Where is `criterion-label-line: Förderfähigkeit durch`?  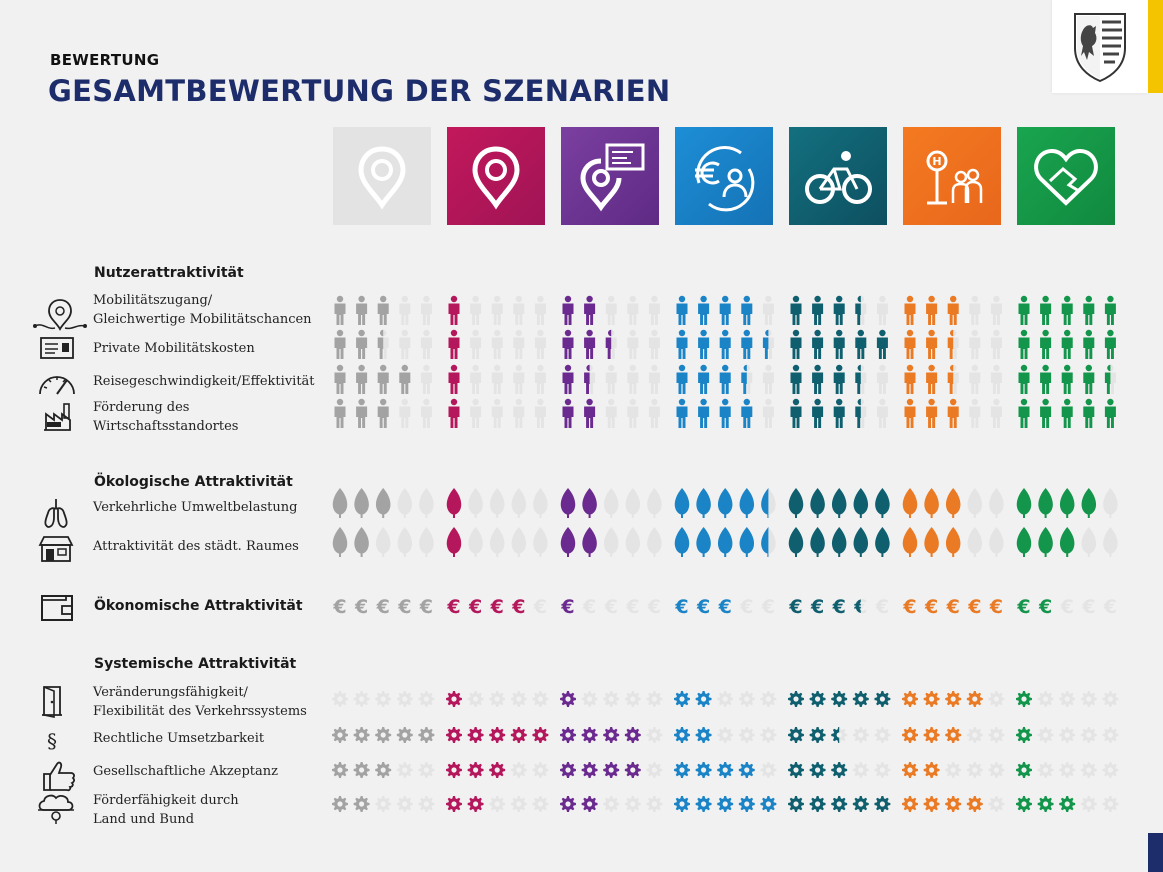 criterion-label-line: Förderfähigkeit durch is located at coordinates (166, 800).